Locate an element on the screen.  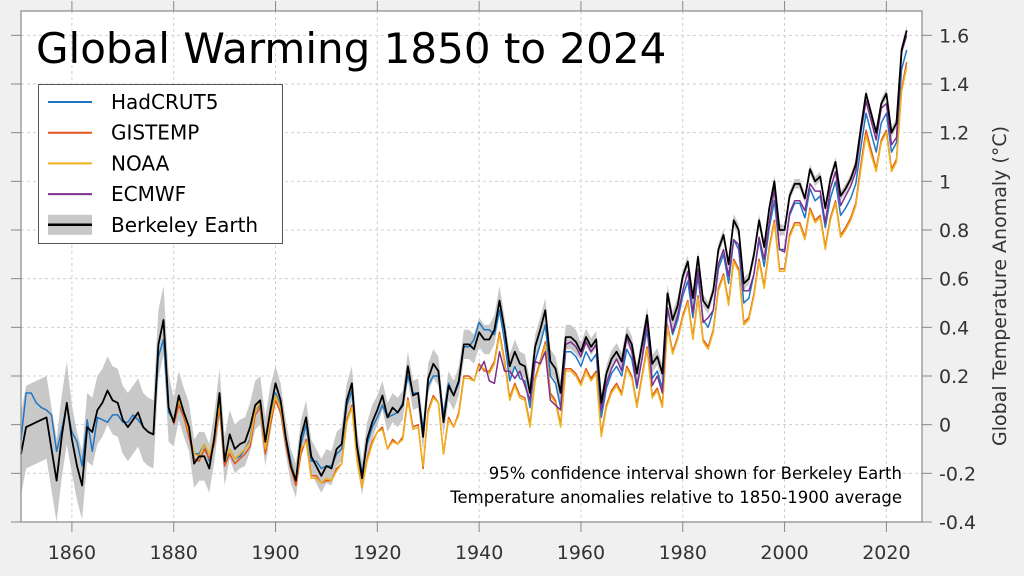
x-tick-label: 1880 is located at coordinates (174, 553).